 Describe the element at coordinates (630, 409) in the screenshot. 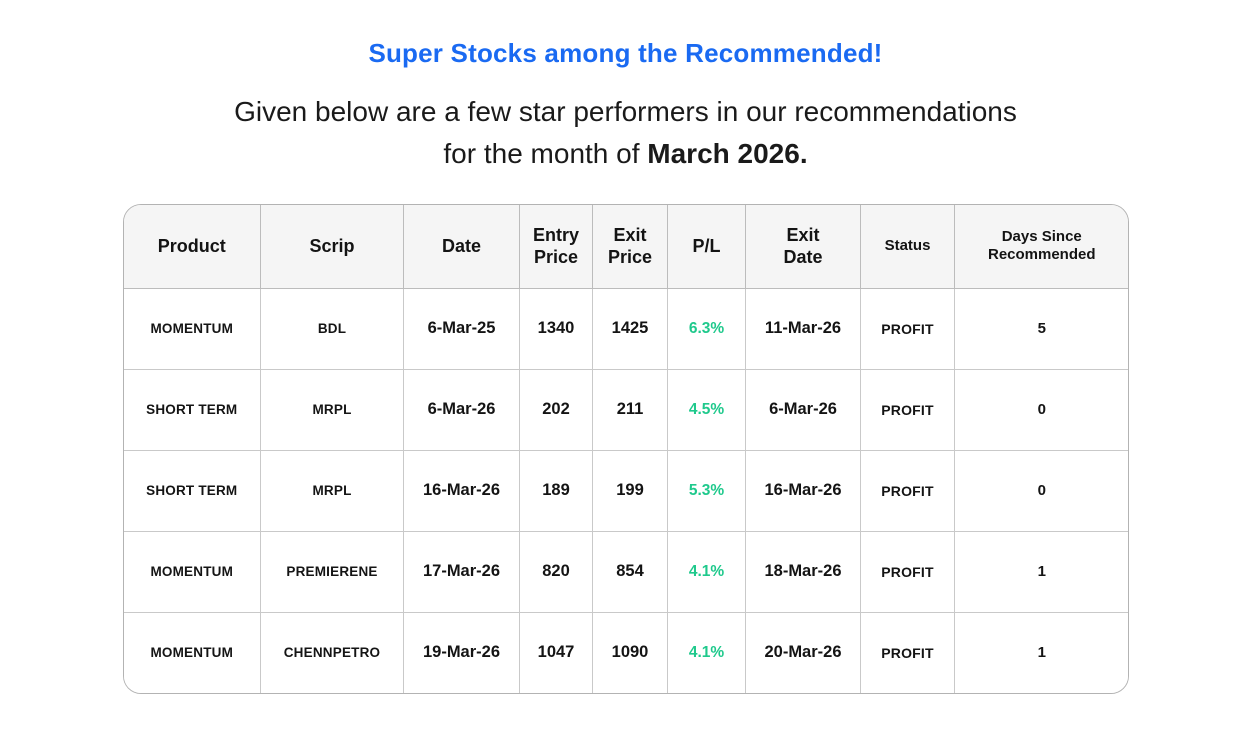

I see `cell-exit-price: 211` at that location.